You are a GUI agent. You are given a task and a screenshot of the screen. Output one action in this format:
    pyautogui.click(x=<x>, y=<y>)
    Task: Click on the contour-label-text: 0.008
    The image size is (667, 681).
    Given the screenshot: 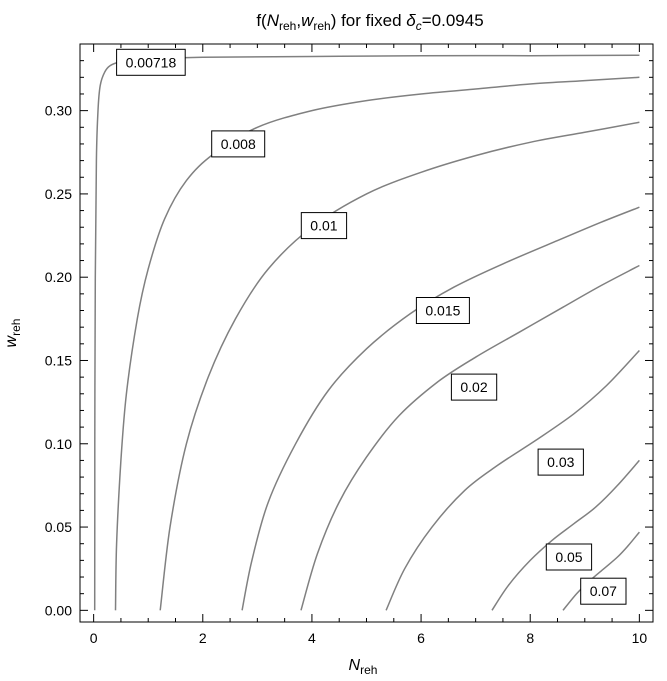 What is the action you would take?
    pyautogui.click(x=238, y=144)
    